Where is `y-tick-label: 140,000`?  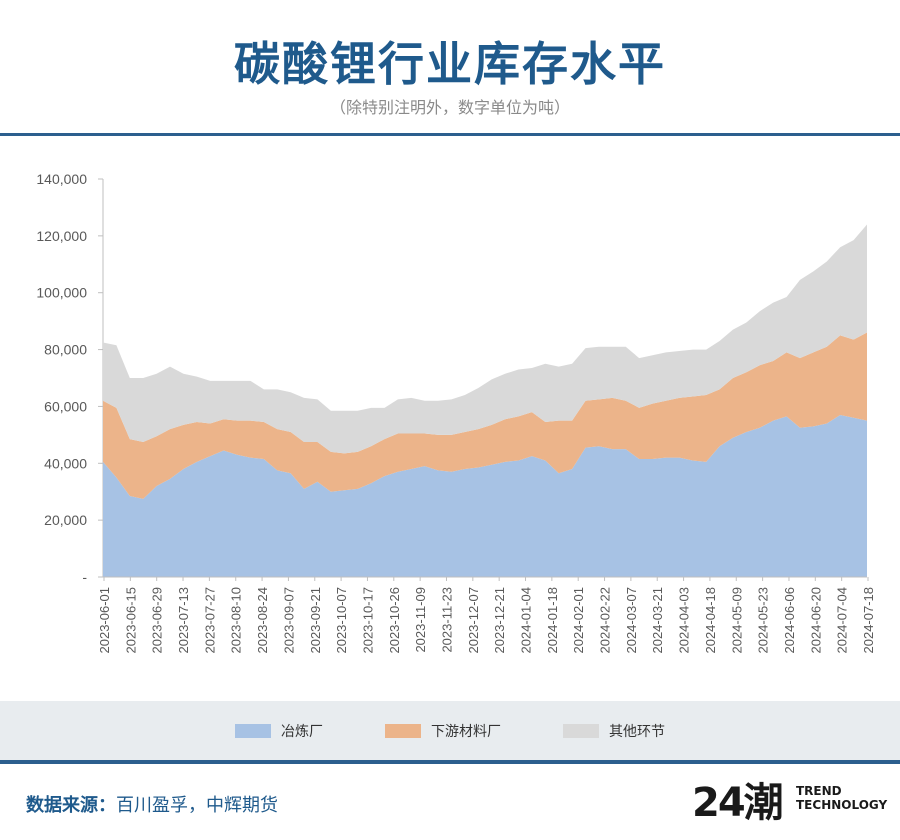
y-tick-label: 140,000 is located at coordinates (61, 179).